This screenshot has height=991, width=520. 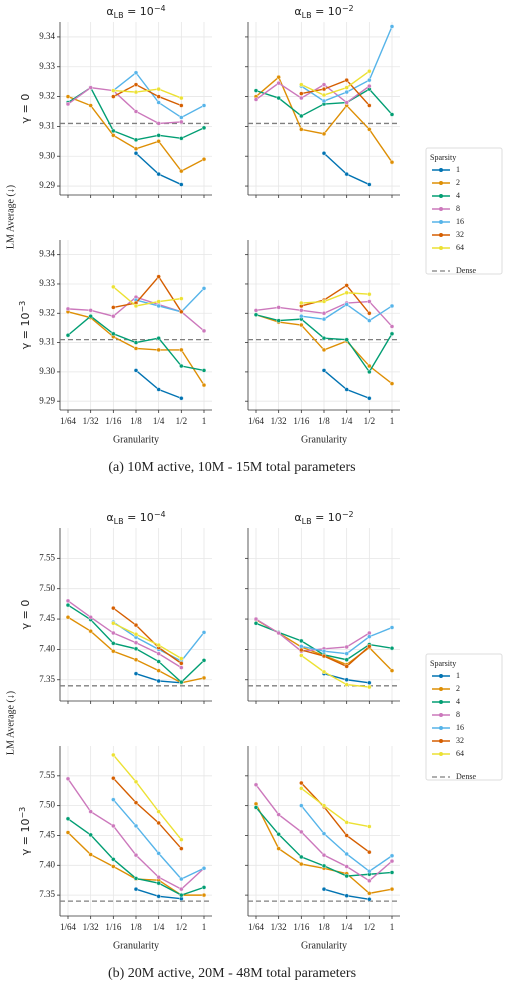 What do you see at coordinates (47, 125) in the screenshot?
I see `y-tick-label: 9.31` at bounding box center [47, 125].